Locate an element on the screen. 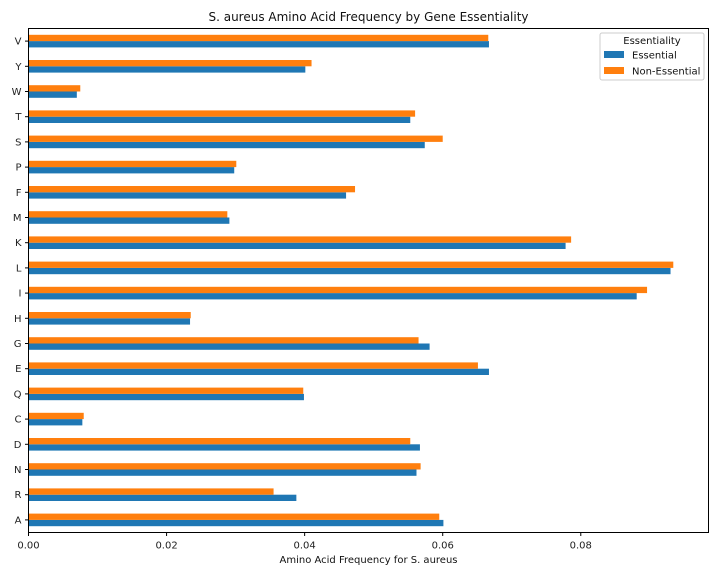  legend: Essentiality Essential Non-Essential is located at coordinates (652, 56).